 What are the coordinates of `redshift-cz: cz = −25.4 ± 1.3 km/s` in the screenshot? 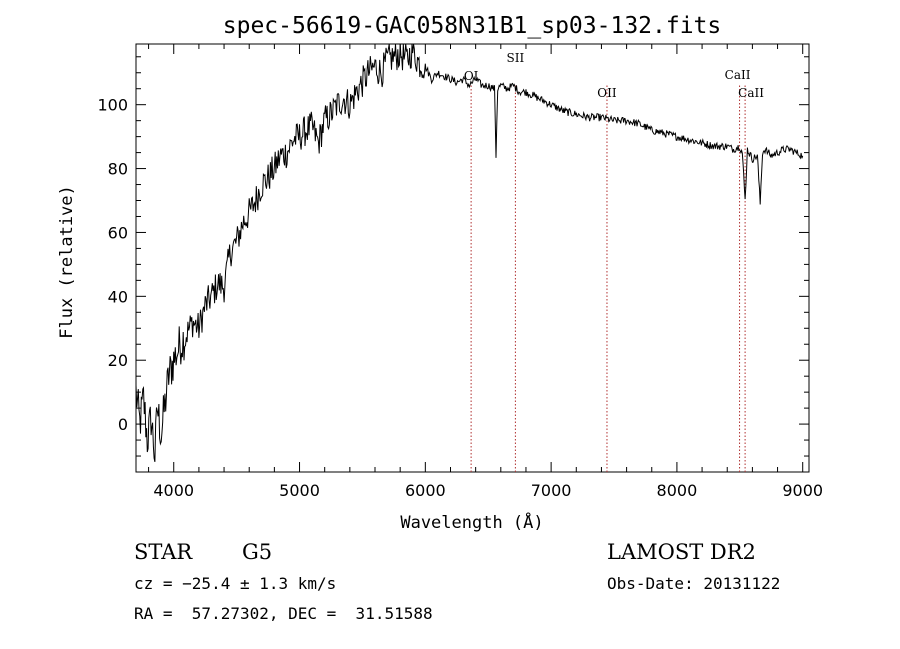 It's located at (235, 583).